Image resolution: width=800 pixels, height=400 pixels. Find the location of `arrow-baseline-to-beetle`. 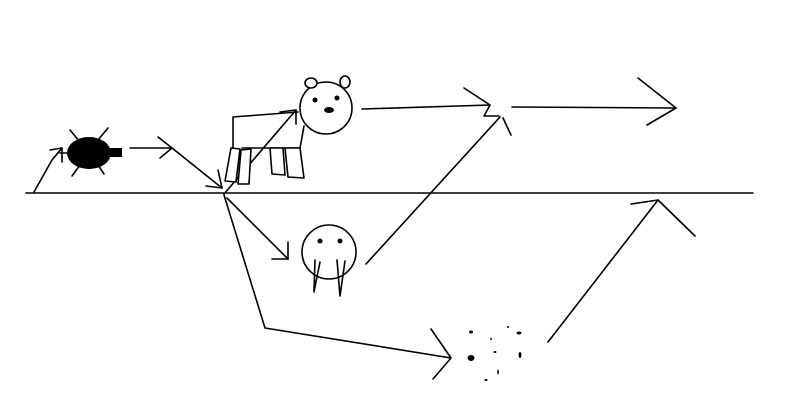

arrow-baseline-to-beetle is located at coordinates (48, 170).